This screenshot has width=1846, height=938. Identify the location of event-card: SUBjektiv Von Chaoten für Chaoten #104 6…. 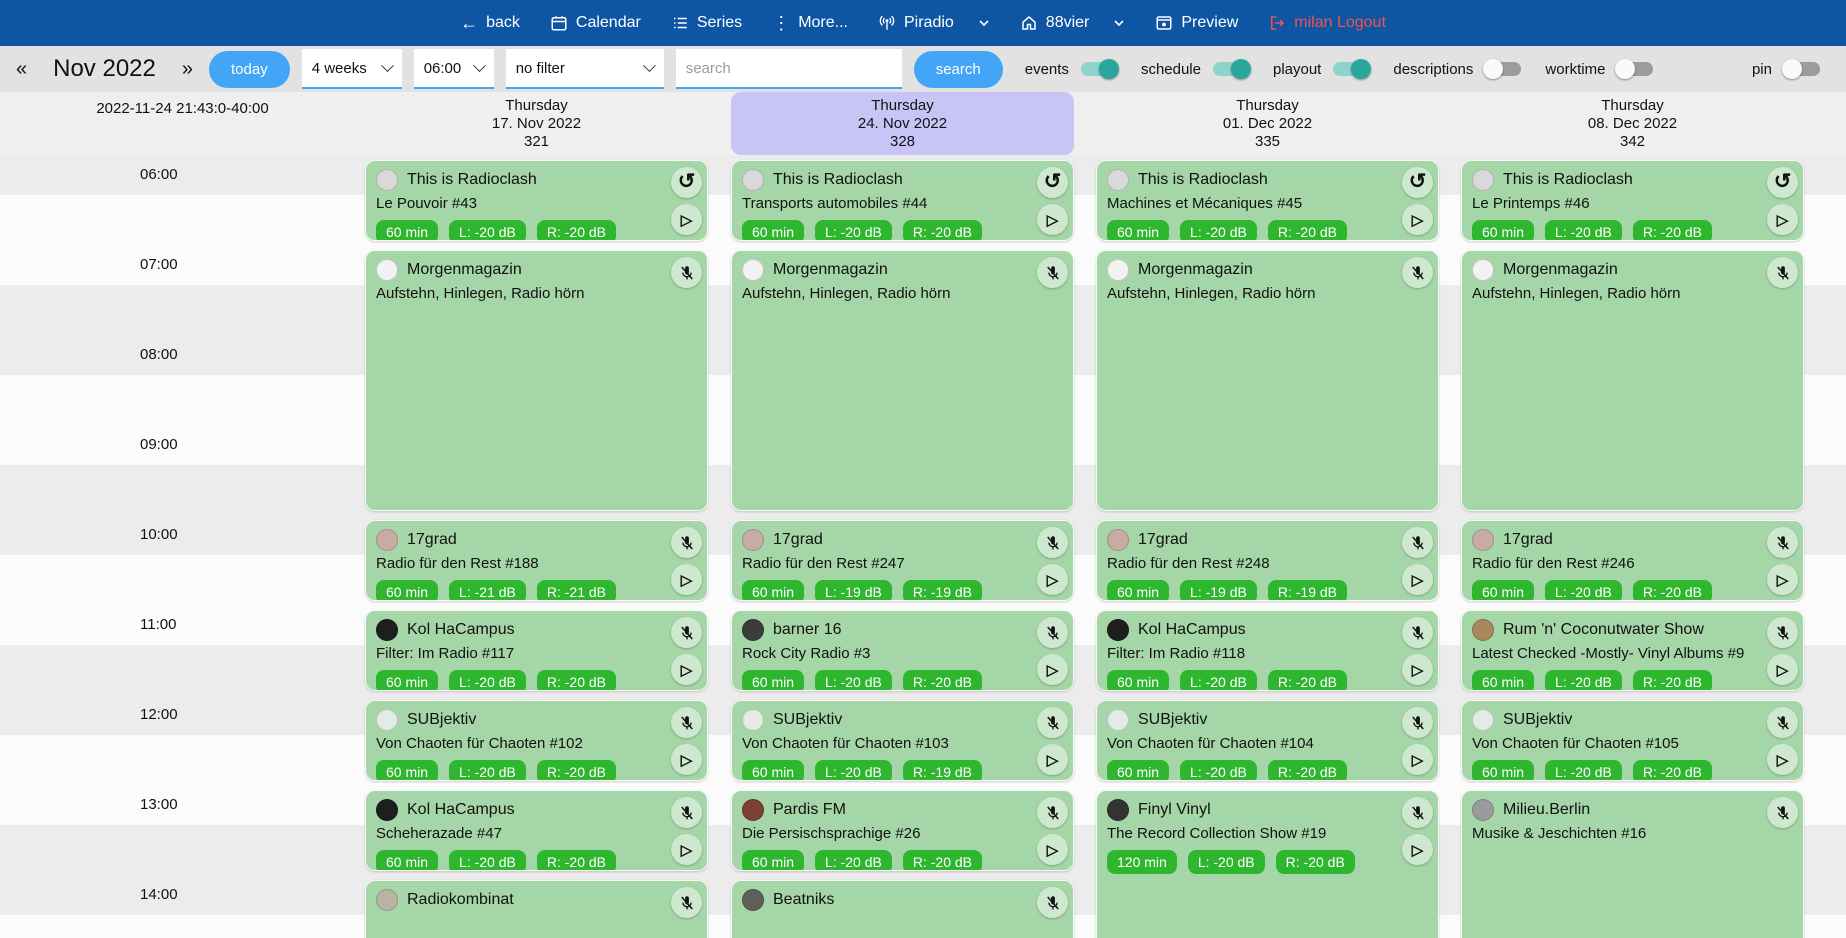
(1267, 740).